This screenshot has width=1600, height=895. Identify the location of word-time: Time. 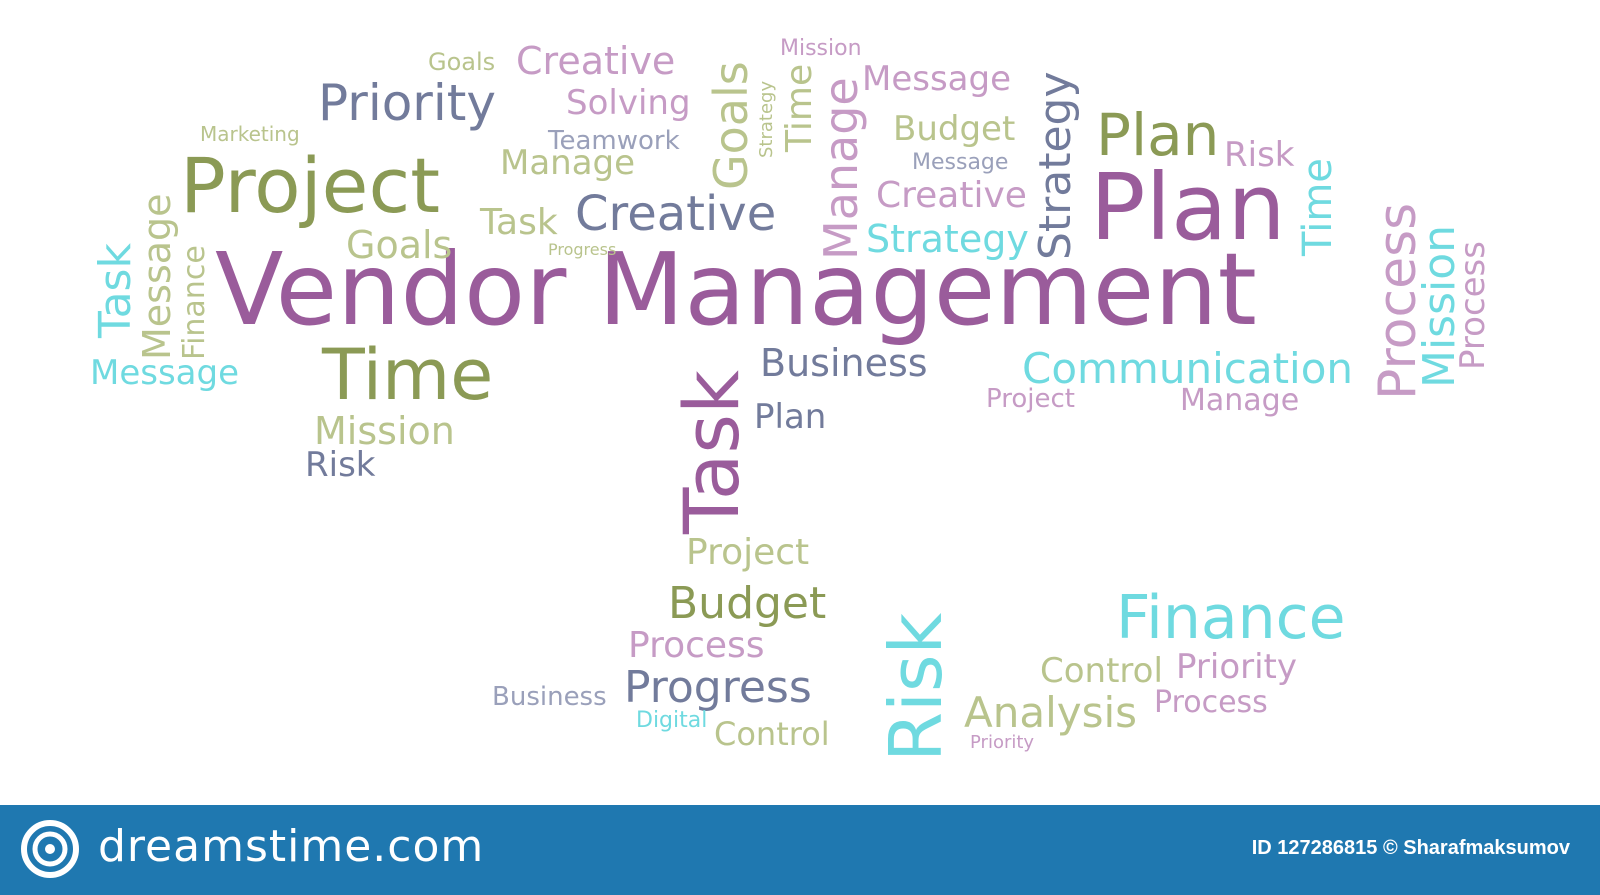
(408, 375).